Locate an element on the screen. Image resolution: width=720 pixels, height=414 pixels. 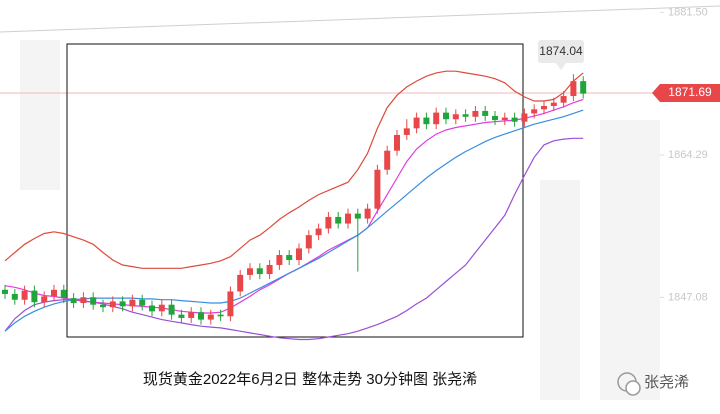
watermark: 张尧浠 is located at coordinates (653, 384).